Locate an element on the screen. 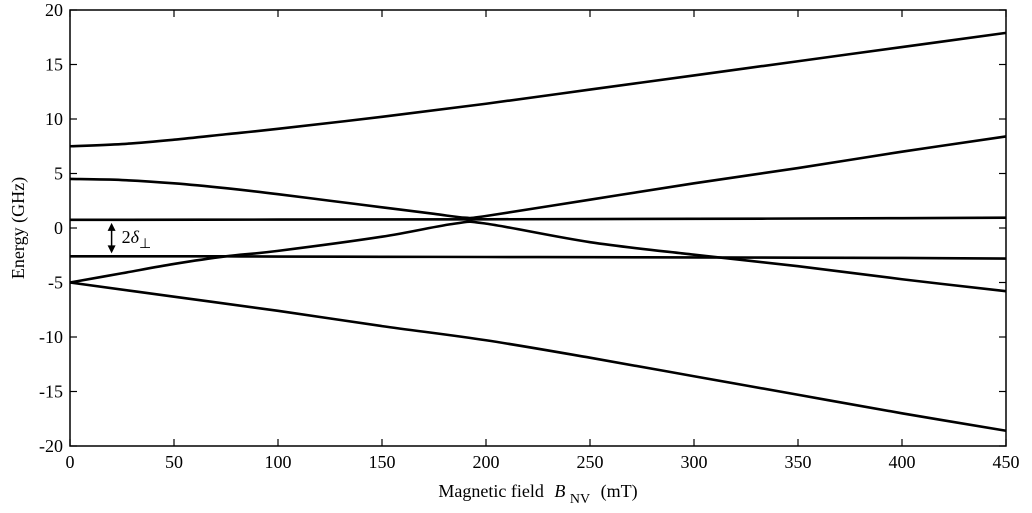 The height and width of the screenshot is (513, 1032). y-tick-label: 0 is located at coordinates (58, 228).